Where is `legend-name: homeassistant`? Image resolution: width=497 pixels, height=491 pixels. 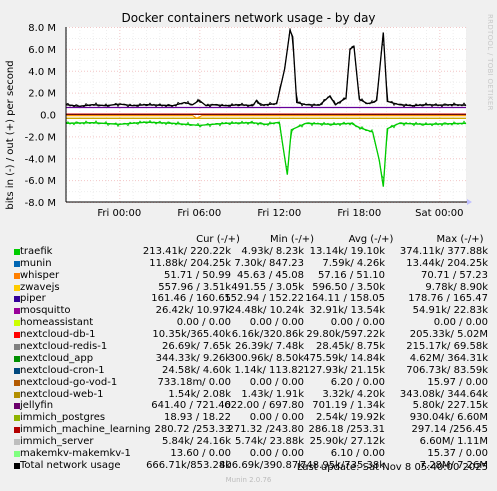 legend-name: homeassistant is located at coordinates (57, 323).